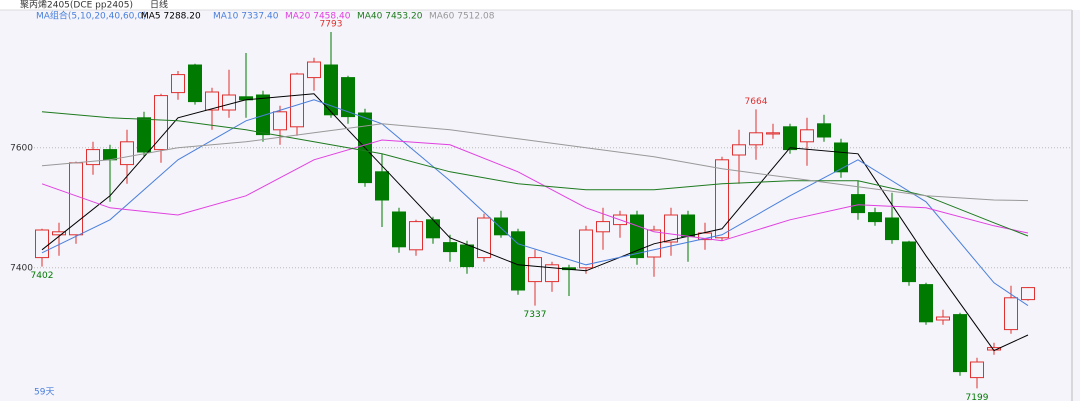 This screenshot has height=401, width=1080. What do you see at coordinates (462, 17) in the screenshot?
I see `legend-entry: MA60 7512.08` at bounding box center [462, 17].